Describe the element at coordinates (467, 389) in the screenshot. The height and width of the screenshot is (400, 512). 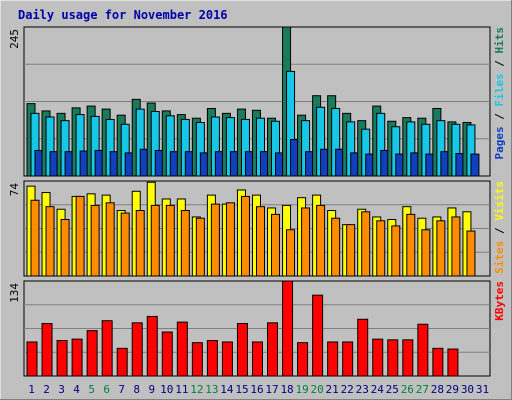
I see `x-tick-label: 30` at that location.